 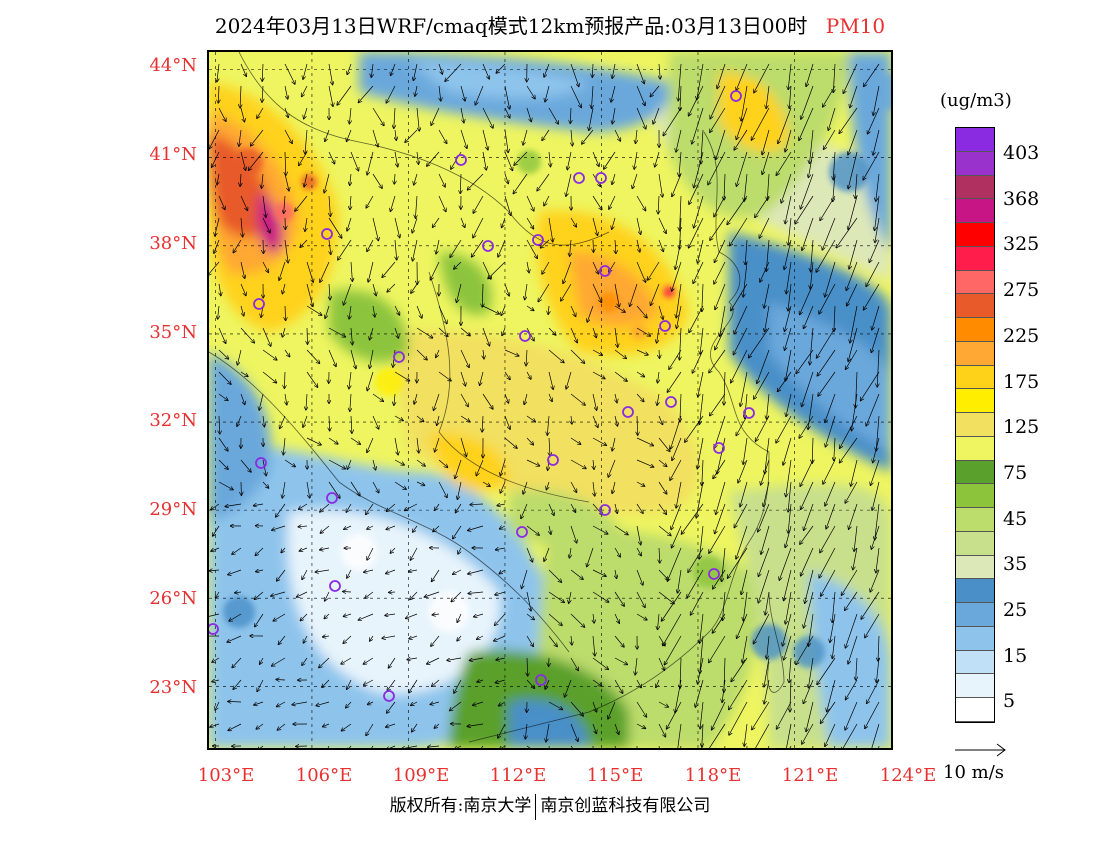 What do you see at coordinates (518, 775) in the screenshot?
I see `lon-label-112: 112°E` at bounding box center [518, 775].